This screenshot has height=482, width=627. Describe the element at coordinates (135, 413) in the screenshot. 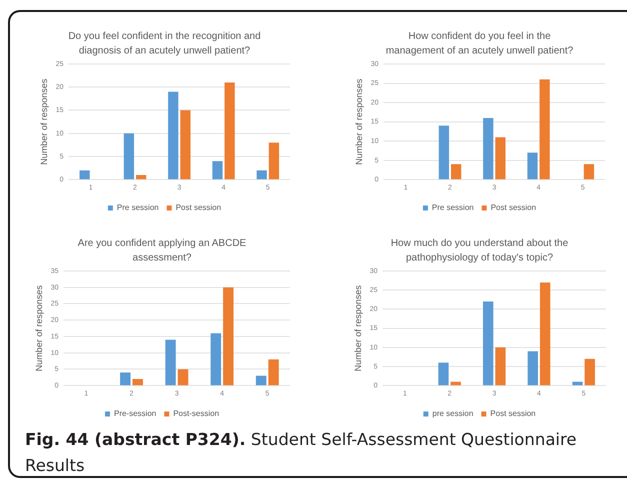

I see `legend-label: Pre-session` at that location.